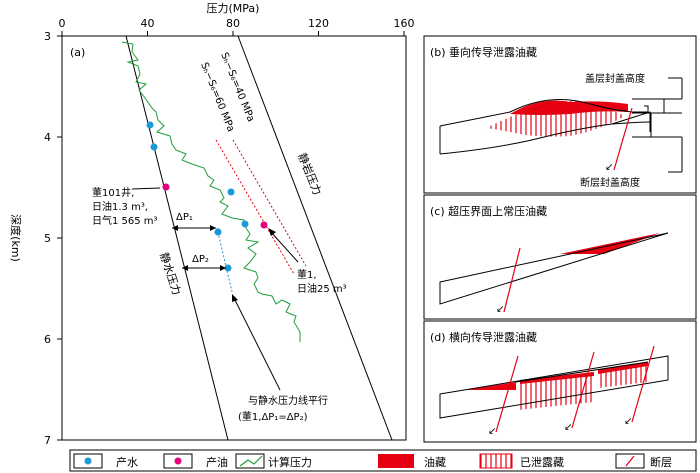  Describe the element at coordinates (170, 274) in the screenshot. I see `hydrostatic-label: 静水压力` at that location.